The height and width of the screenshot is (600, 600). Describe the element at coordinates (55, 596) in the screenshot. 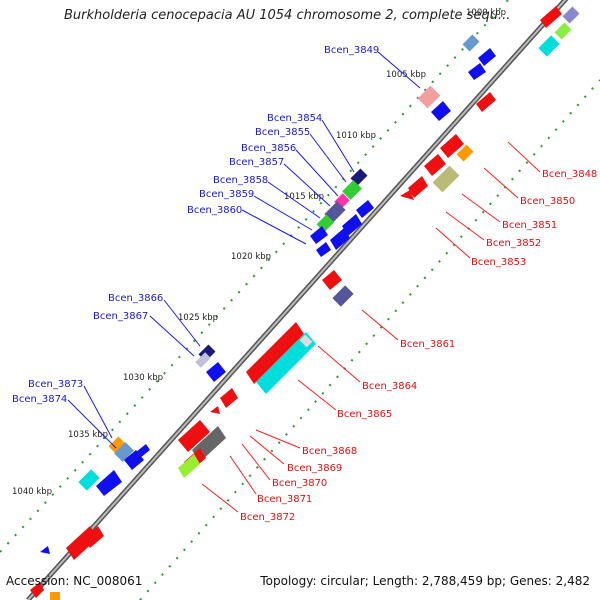

I see `feature-reverse-orange` at that location.